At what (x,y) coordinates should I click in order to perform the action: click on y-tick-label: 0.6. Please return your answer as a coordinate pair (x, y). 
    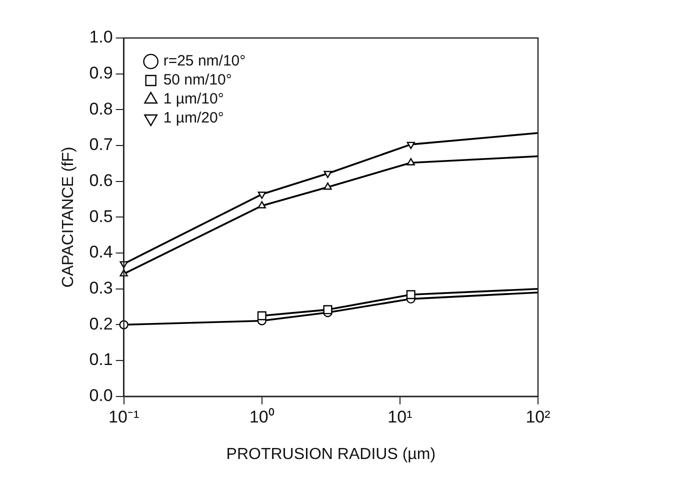
    Looking at the image, I should click on (101, 180).